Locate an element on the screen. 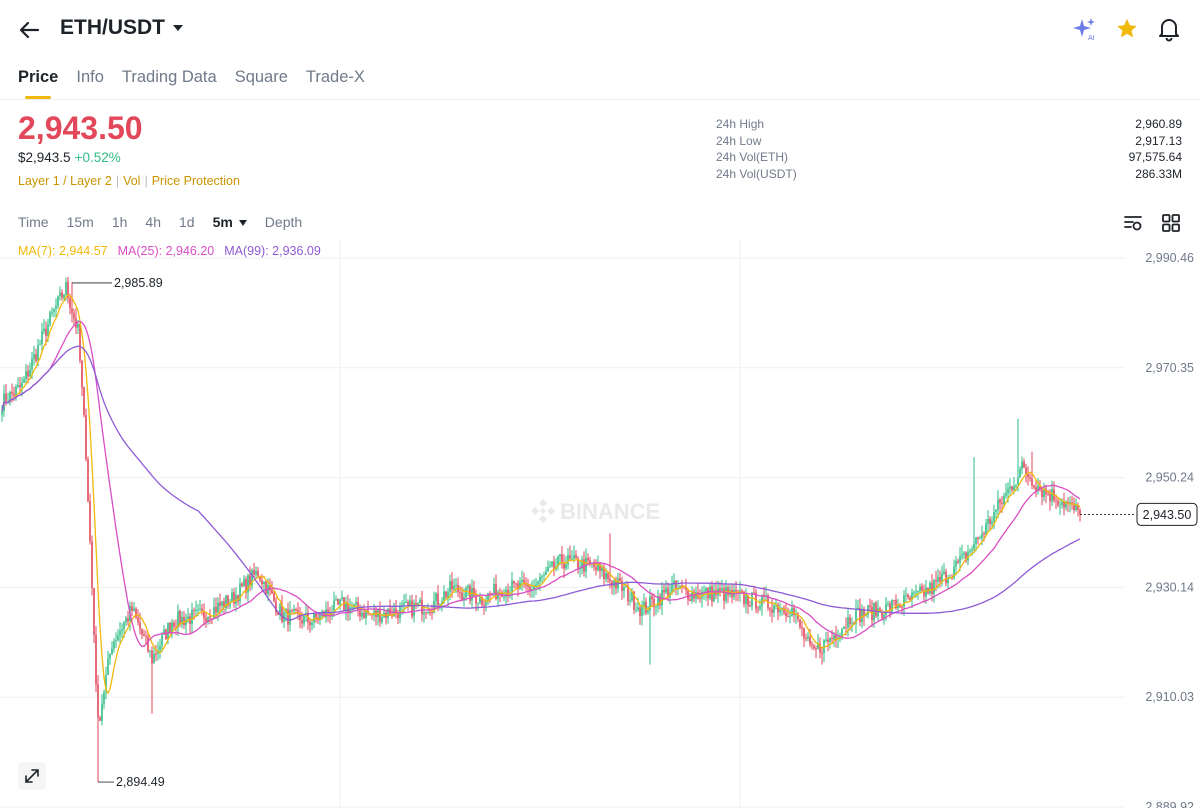 This screenshot has height=808, width=1200. stat-label: 24h Vol(USDT) is located at coordinates (756, 173).